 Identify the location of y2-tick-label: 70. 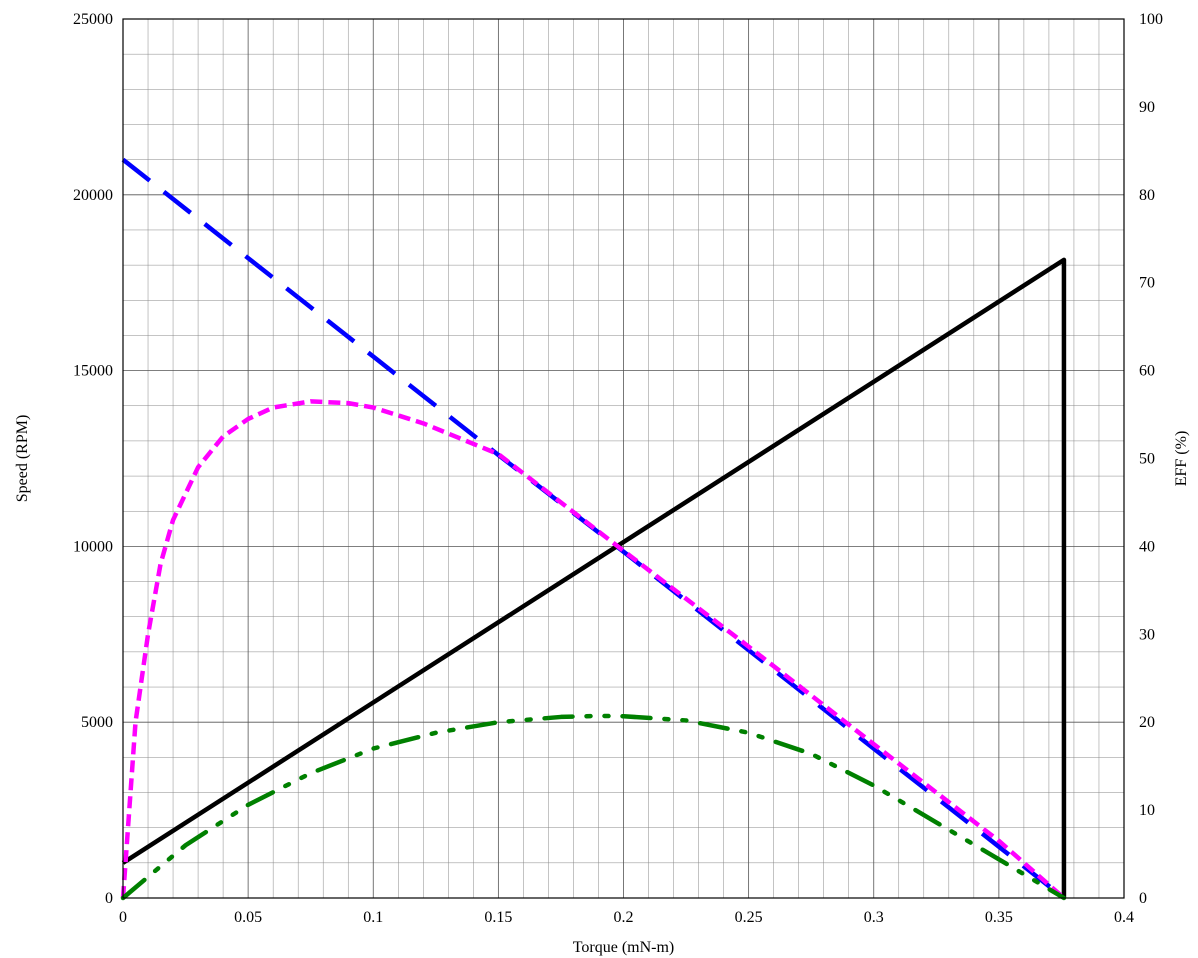
(1147, 283).